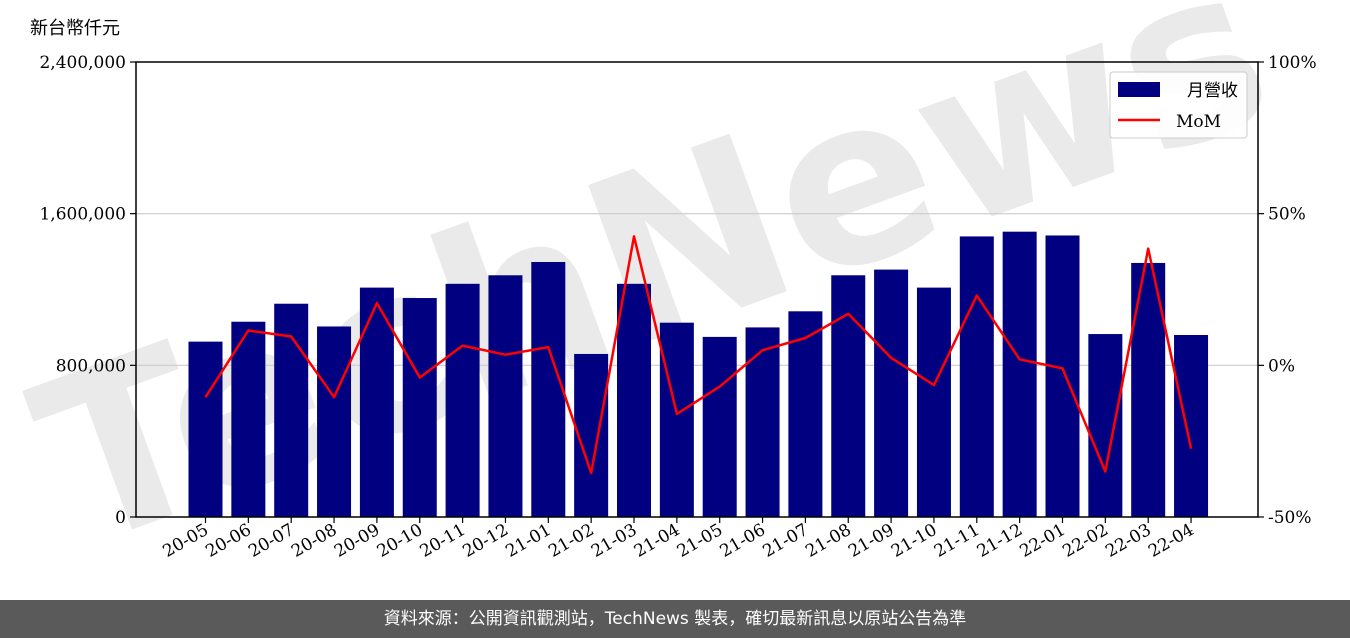 The width and height of the screenshot is (1350, 638). I want to click on legend-label-bars: 月營收, so click(1212, 91).